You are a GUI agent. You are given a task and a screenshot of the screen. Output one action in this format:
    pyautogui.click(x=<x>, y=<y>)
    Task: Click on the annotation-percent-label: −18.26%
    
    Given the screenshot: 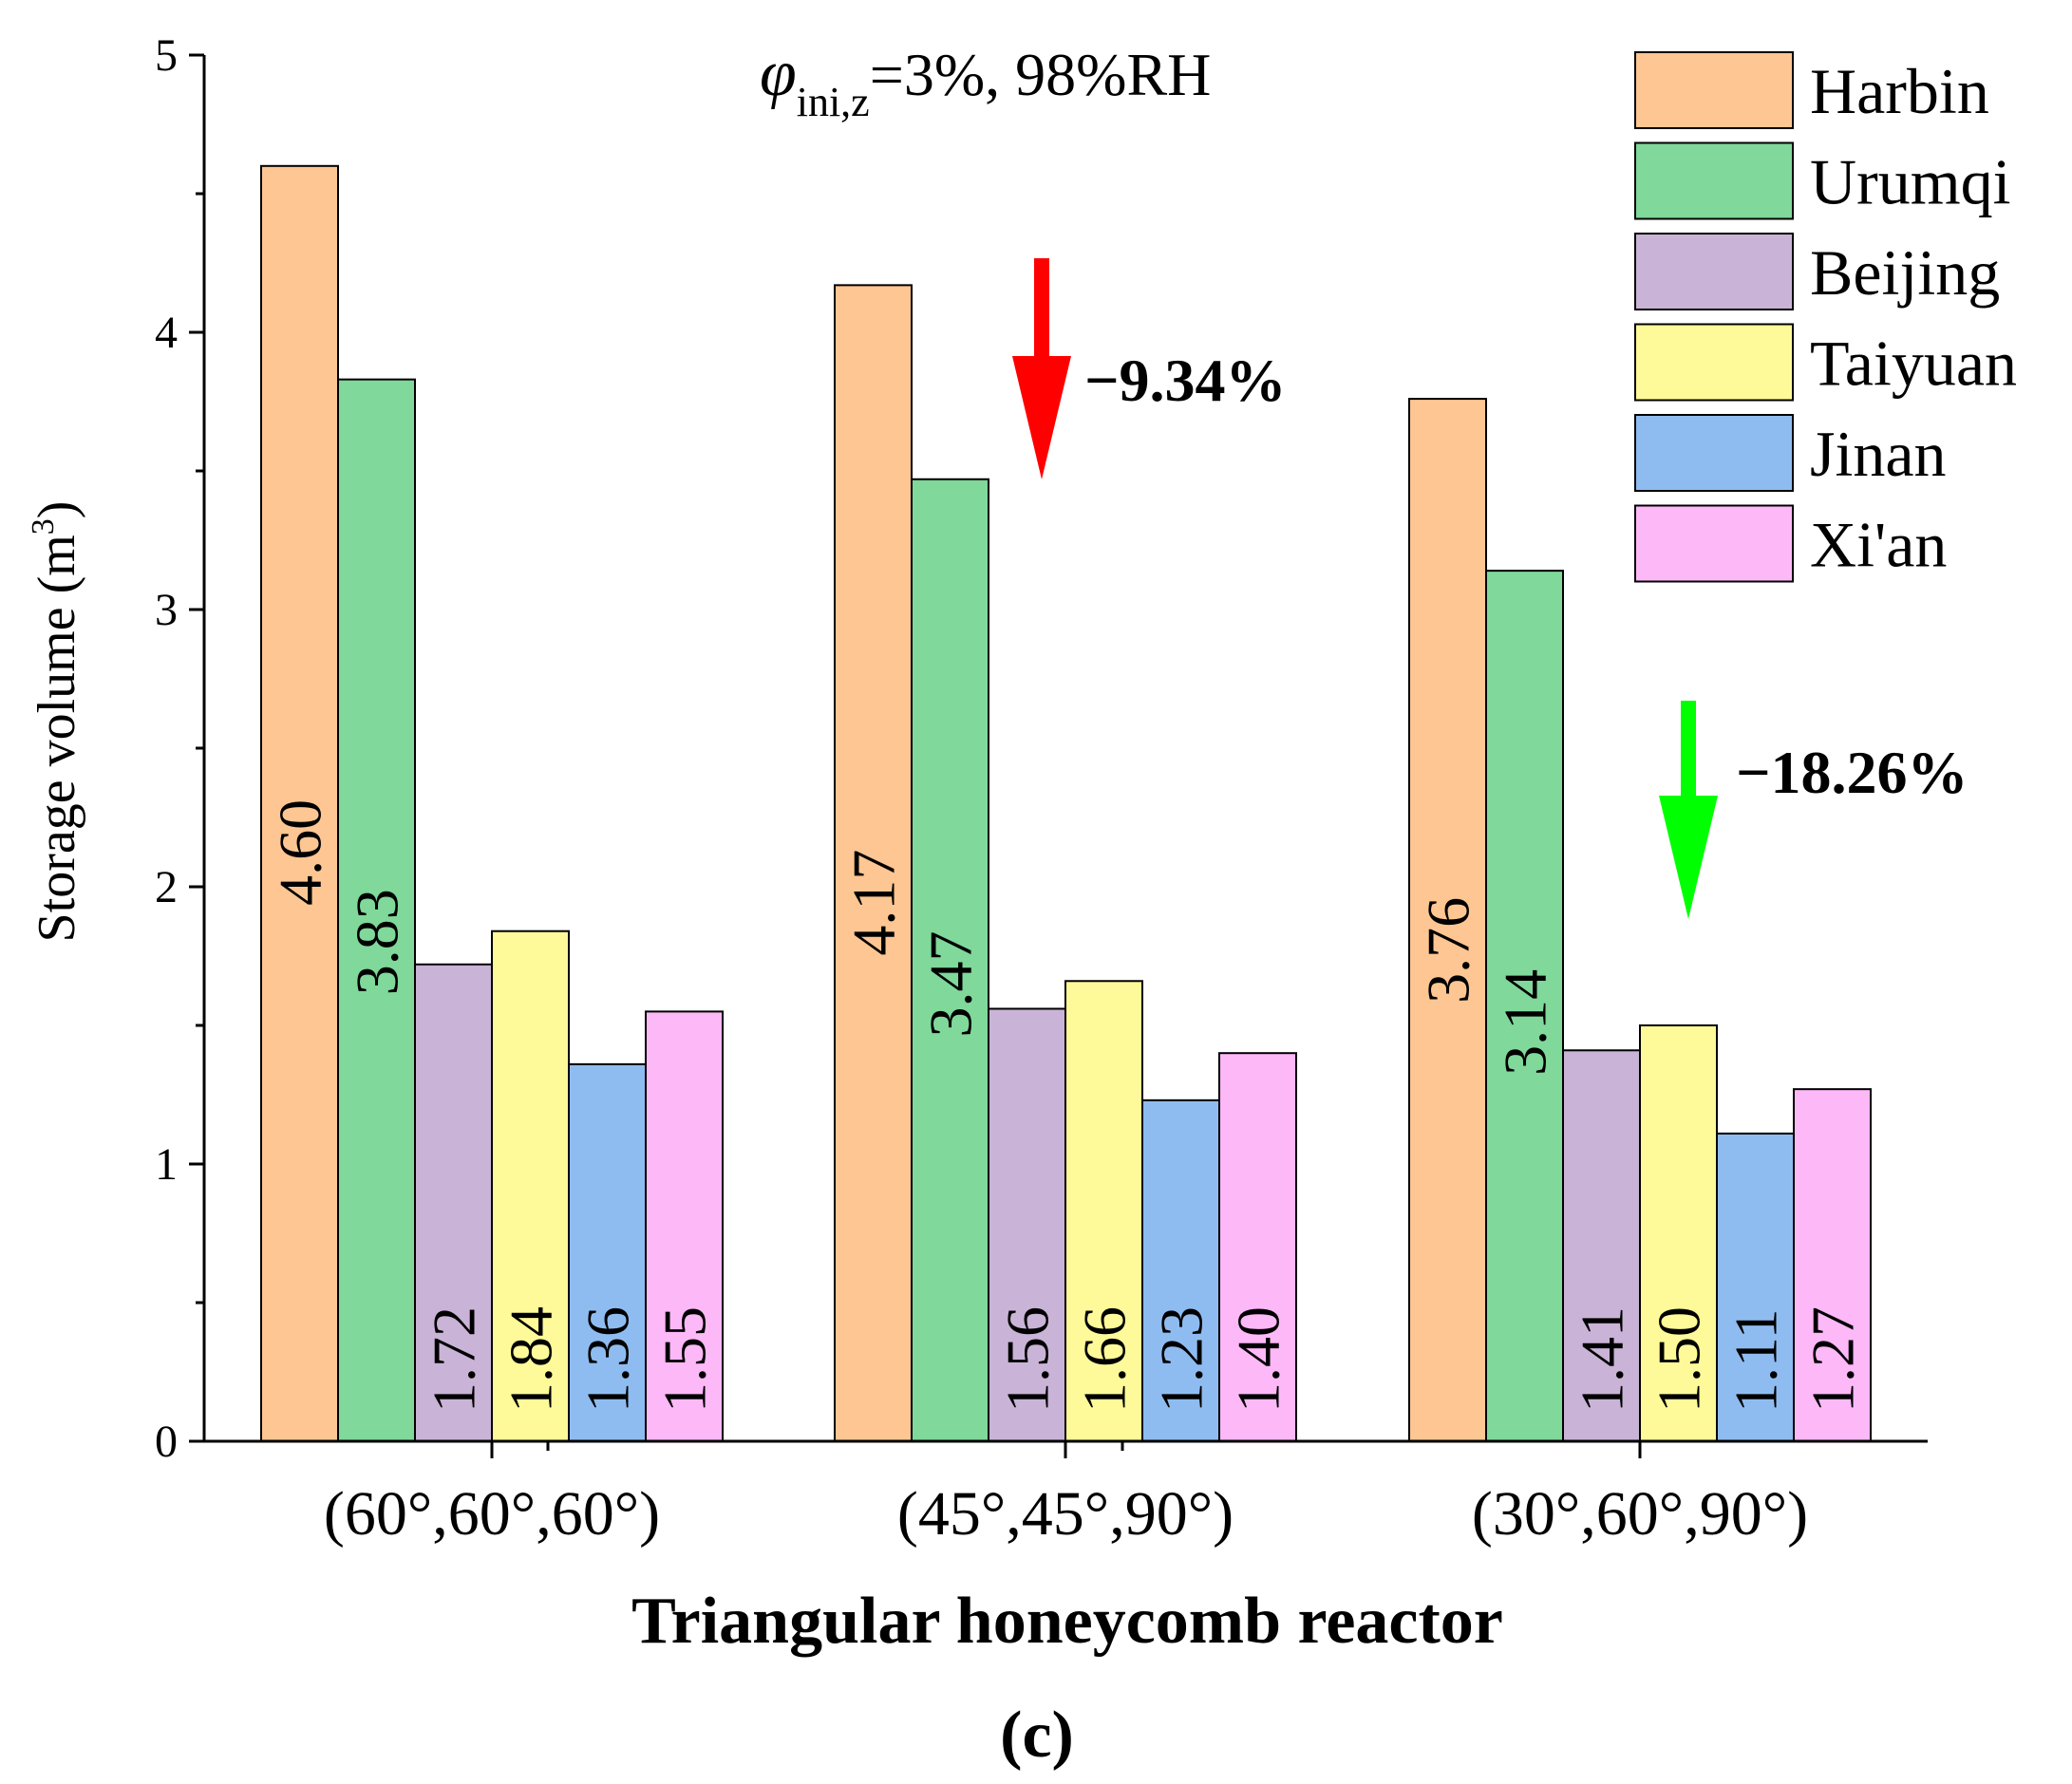 What is the action you would take?
    pyautogui.click(x=1852, y=772)
    